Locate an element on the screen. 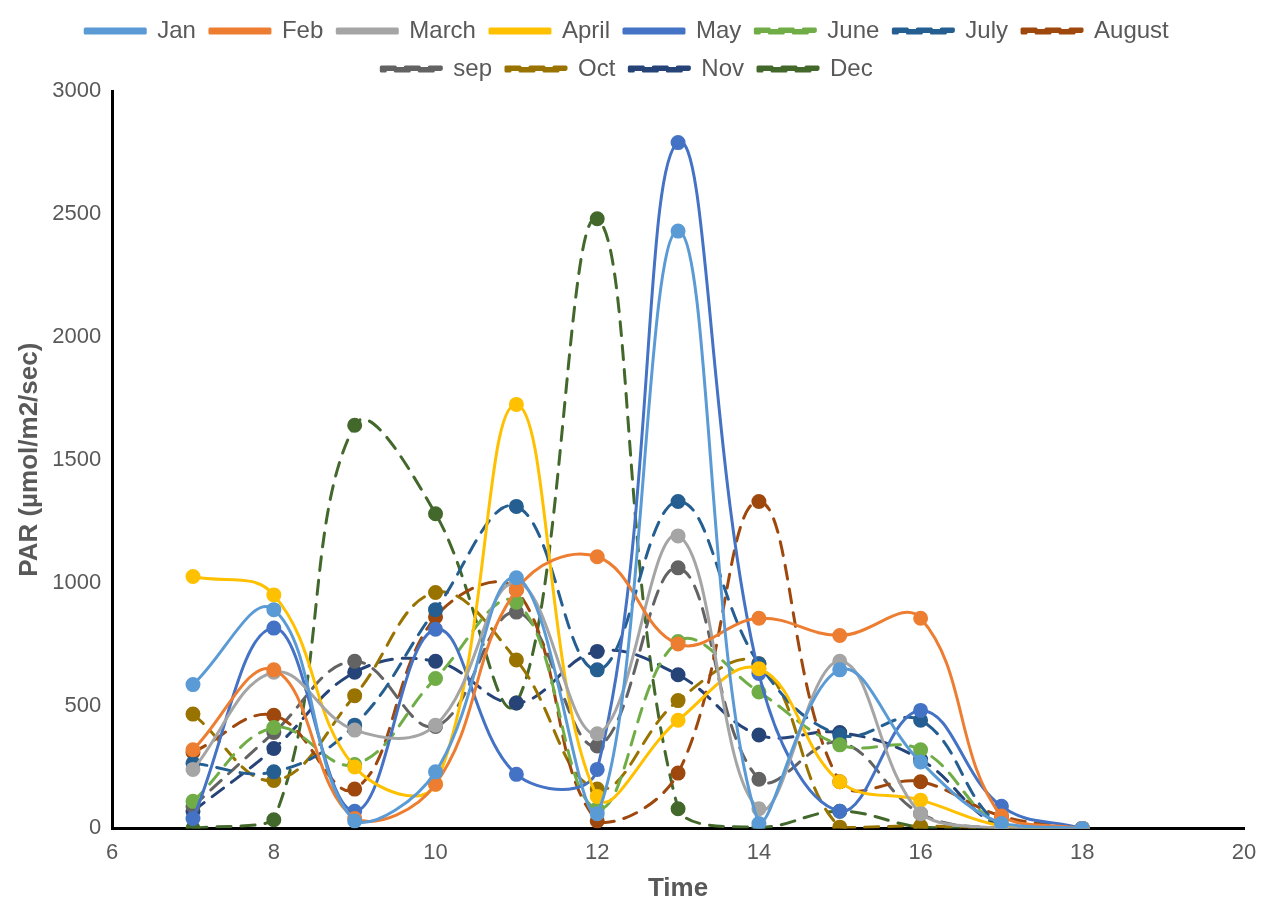 Image resolution: width=1274 pixels, height=918 pixels. y-tick-label: 2000 is located at coordinates (77, 335).